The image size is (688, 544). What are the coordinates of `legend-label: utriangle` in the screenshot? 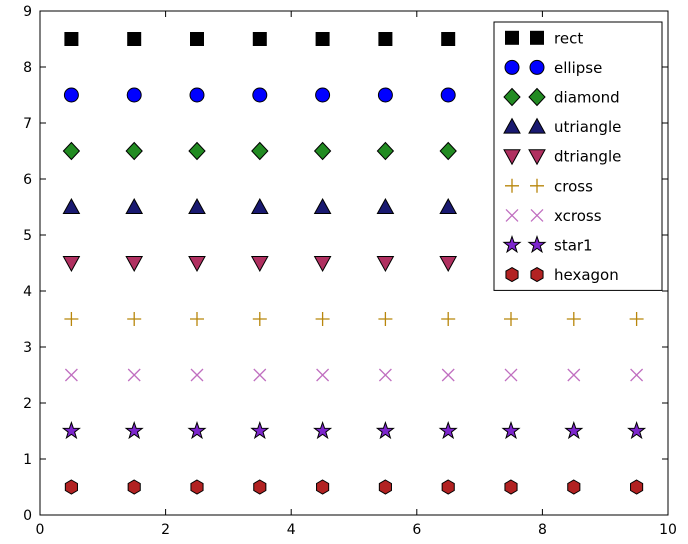 It's located at (587, 127).